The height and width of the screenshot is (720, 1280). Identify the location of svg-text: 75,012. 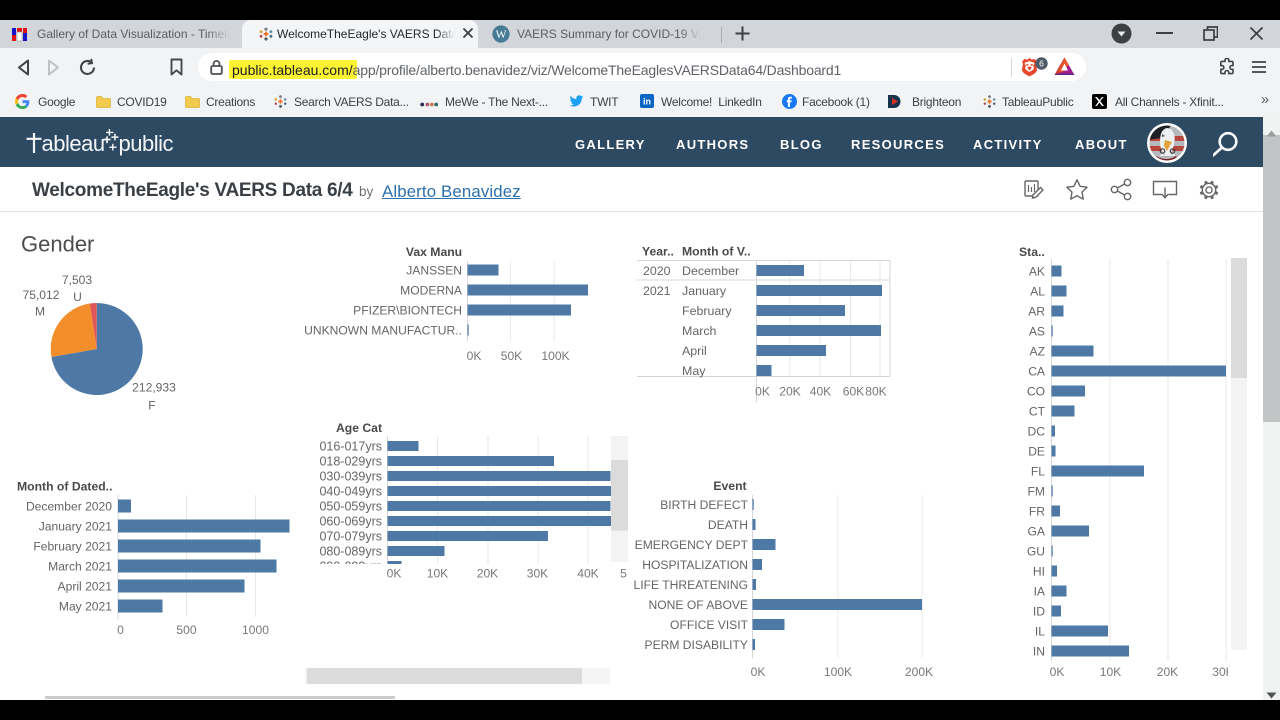
(41, 295).